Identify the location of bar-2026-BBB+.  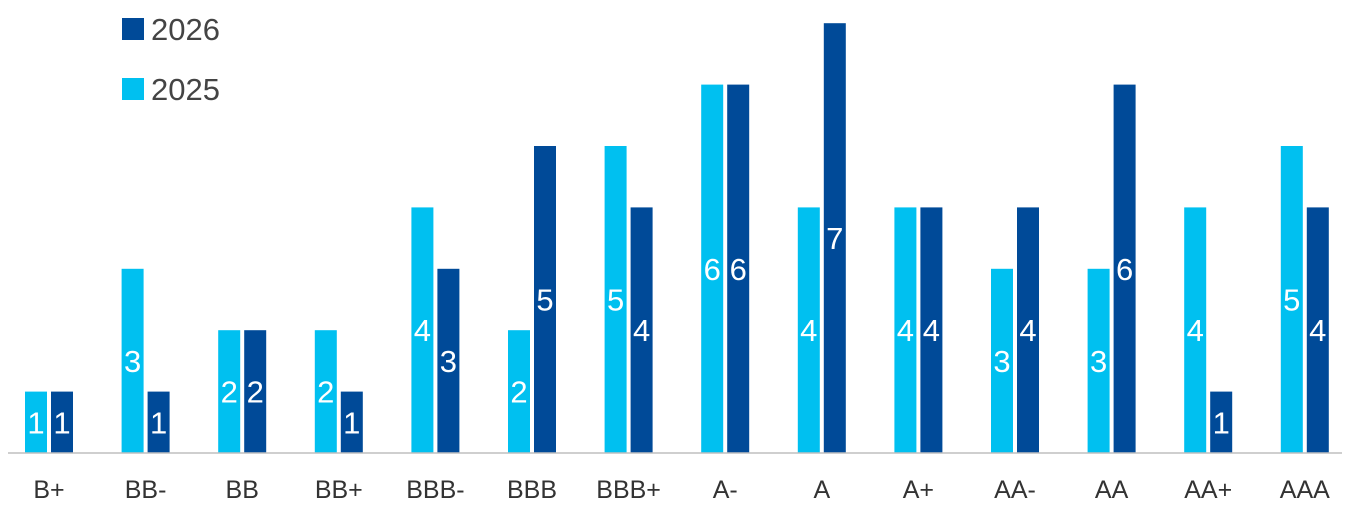
(641, 330).